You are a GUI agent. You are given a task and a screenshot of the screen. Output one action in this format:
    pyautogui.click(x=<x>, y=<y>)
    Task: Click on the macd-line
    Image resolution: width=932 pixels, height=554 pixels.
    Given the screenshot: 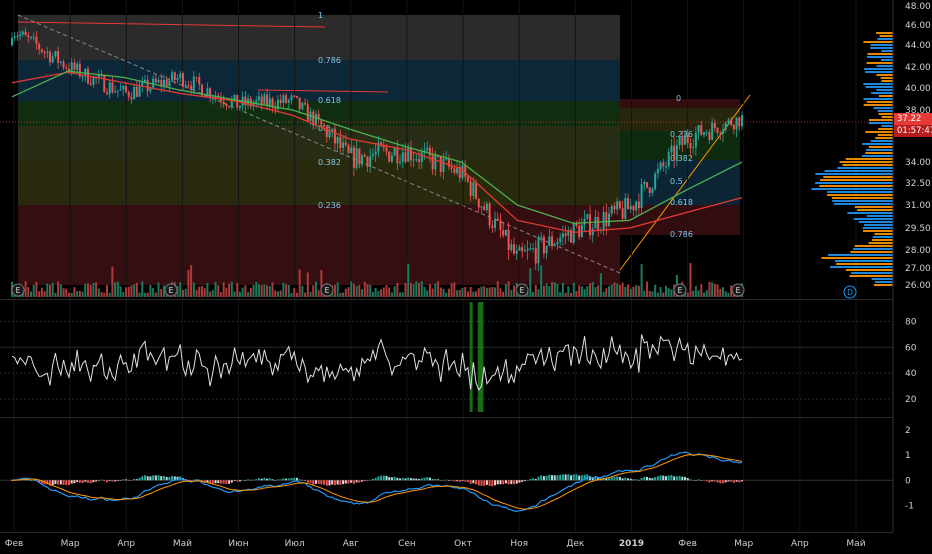 What is the action you would take?
    pyautogui.click(x=377, y=481)
    